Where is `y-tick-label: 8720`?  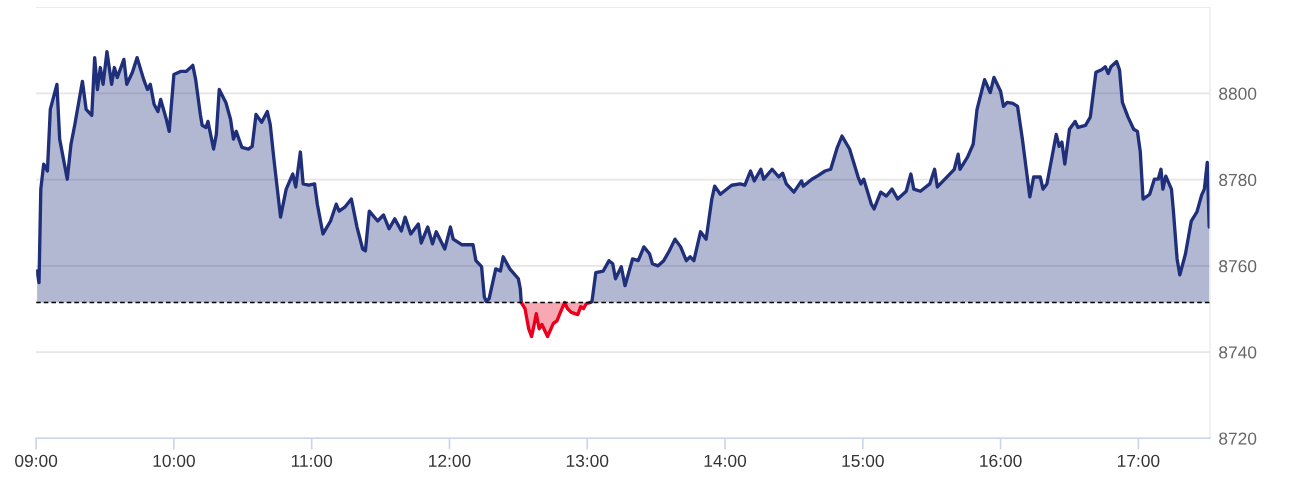
y-tick-label: 8720 is located at coordinates (1238, 438).